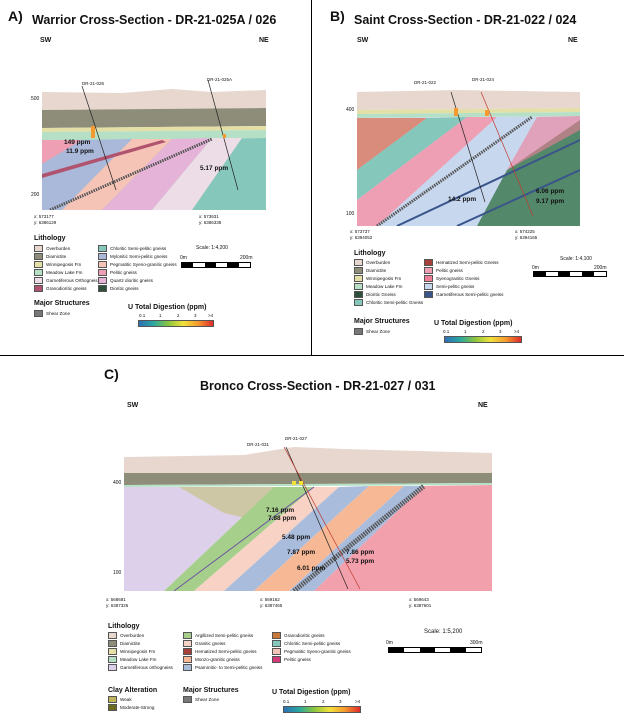 The height and width of the screenshot is (725, 624). What do you see at coordinates (197, 174) in the screenshot?
I see `unit-orthogneiss` at bounding box center [197, 174].